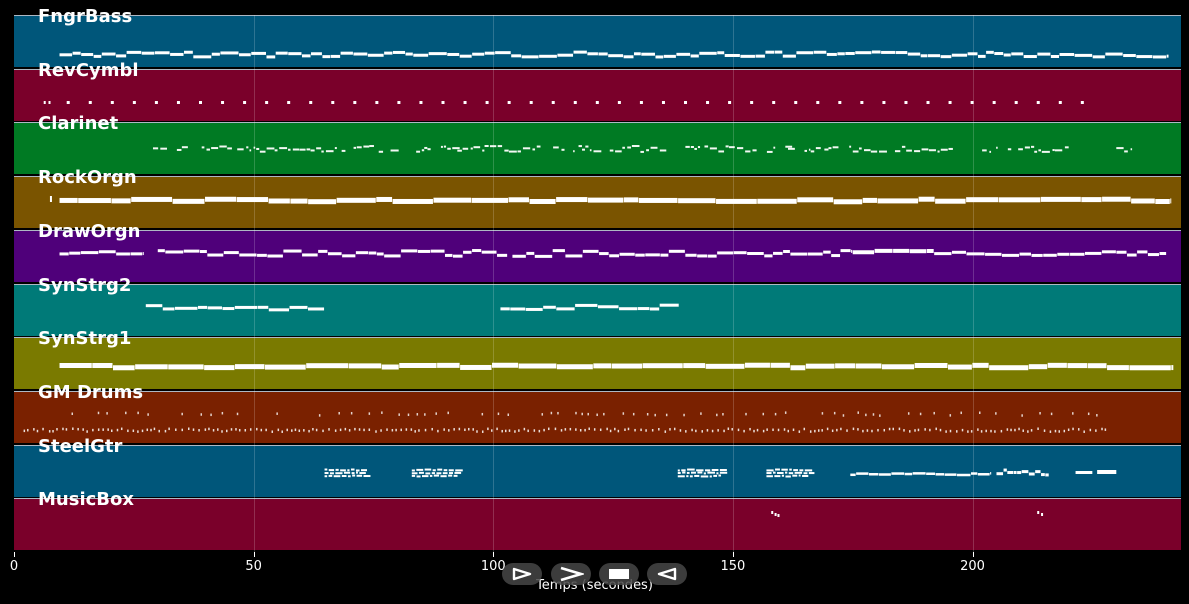 The image size is (1189, 604). Describe the element at coordinates (89, 231) in the screenshot. I see `track-label: DrawOrgn` at that location.